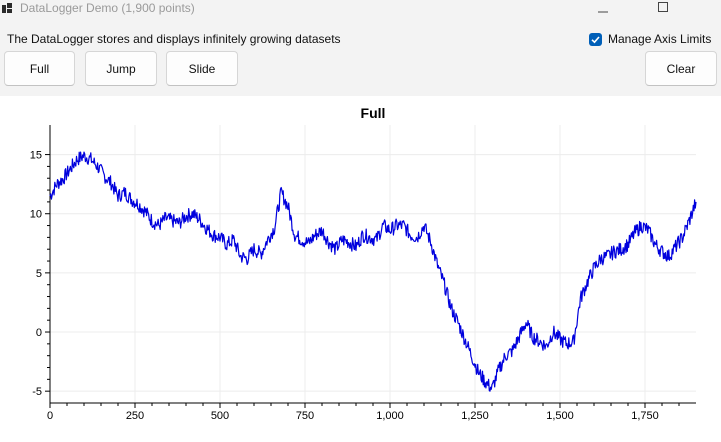 This screenshot has width=721, height=442. What do you see at coordinates (645, 416) in the screenshot?
I see `x-tick-label: 1,750` at bounding box center [645, 416].